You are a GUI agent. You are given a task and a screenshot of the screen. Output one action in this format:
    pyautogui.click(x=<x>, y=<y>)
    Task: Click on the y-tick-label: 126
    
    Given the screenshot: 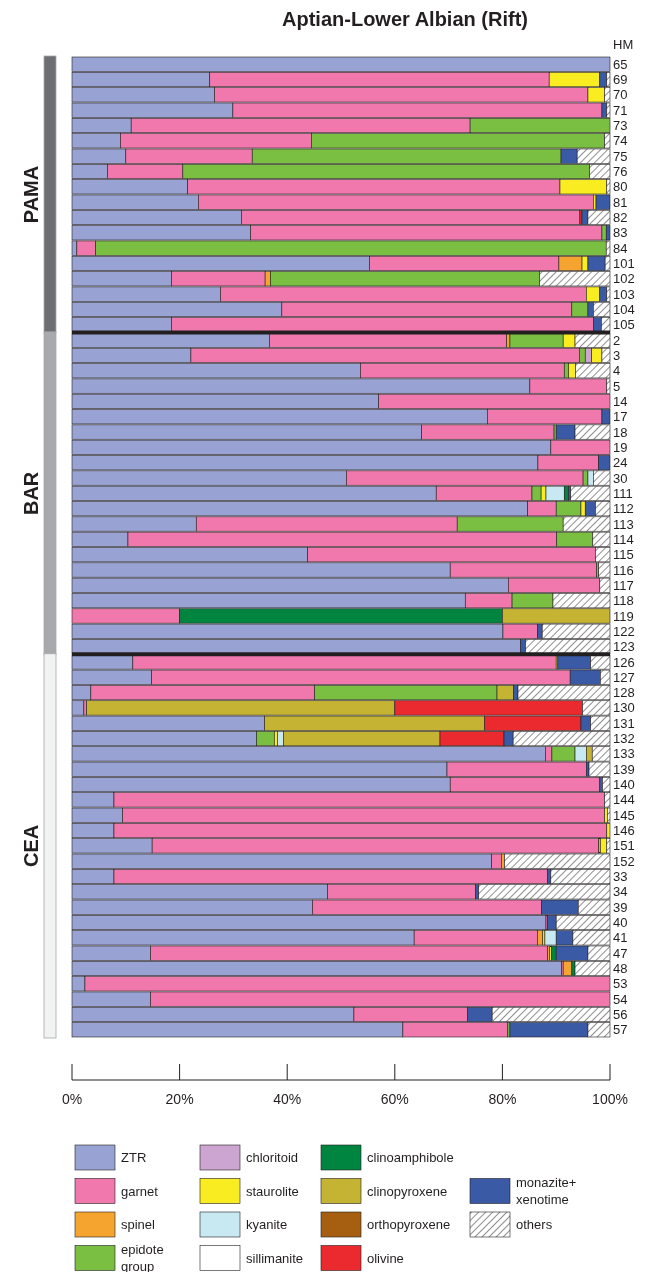 What is the action you would take?
    pyautogui.click(x=624, y=662)
    